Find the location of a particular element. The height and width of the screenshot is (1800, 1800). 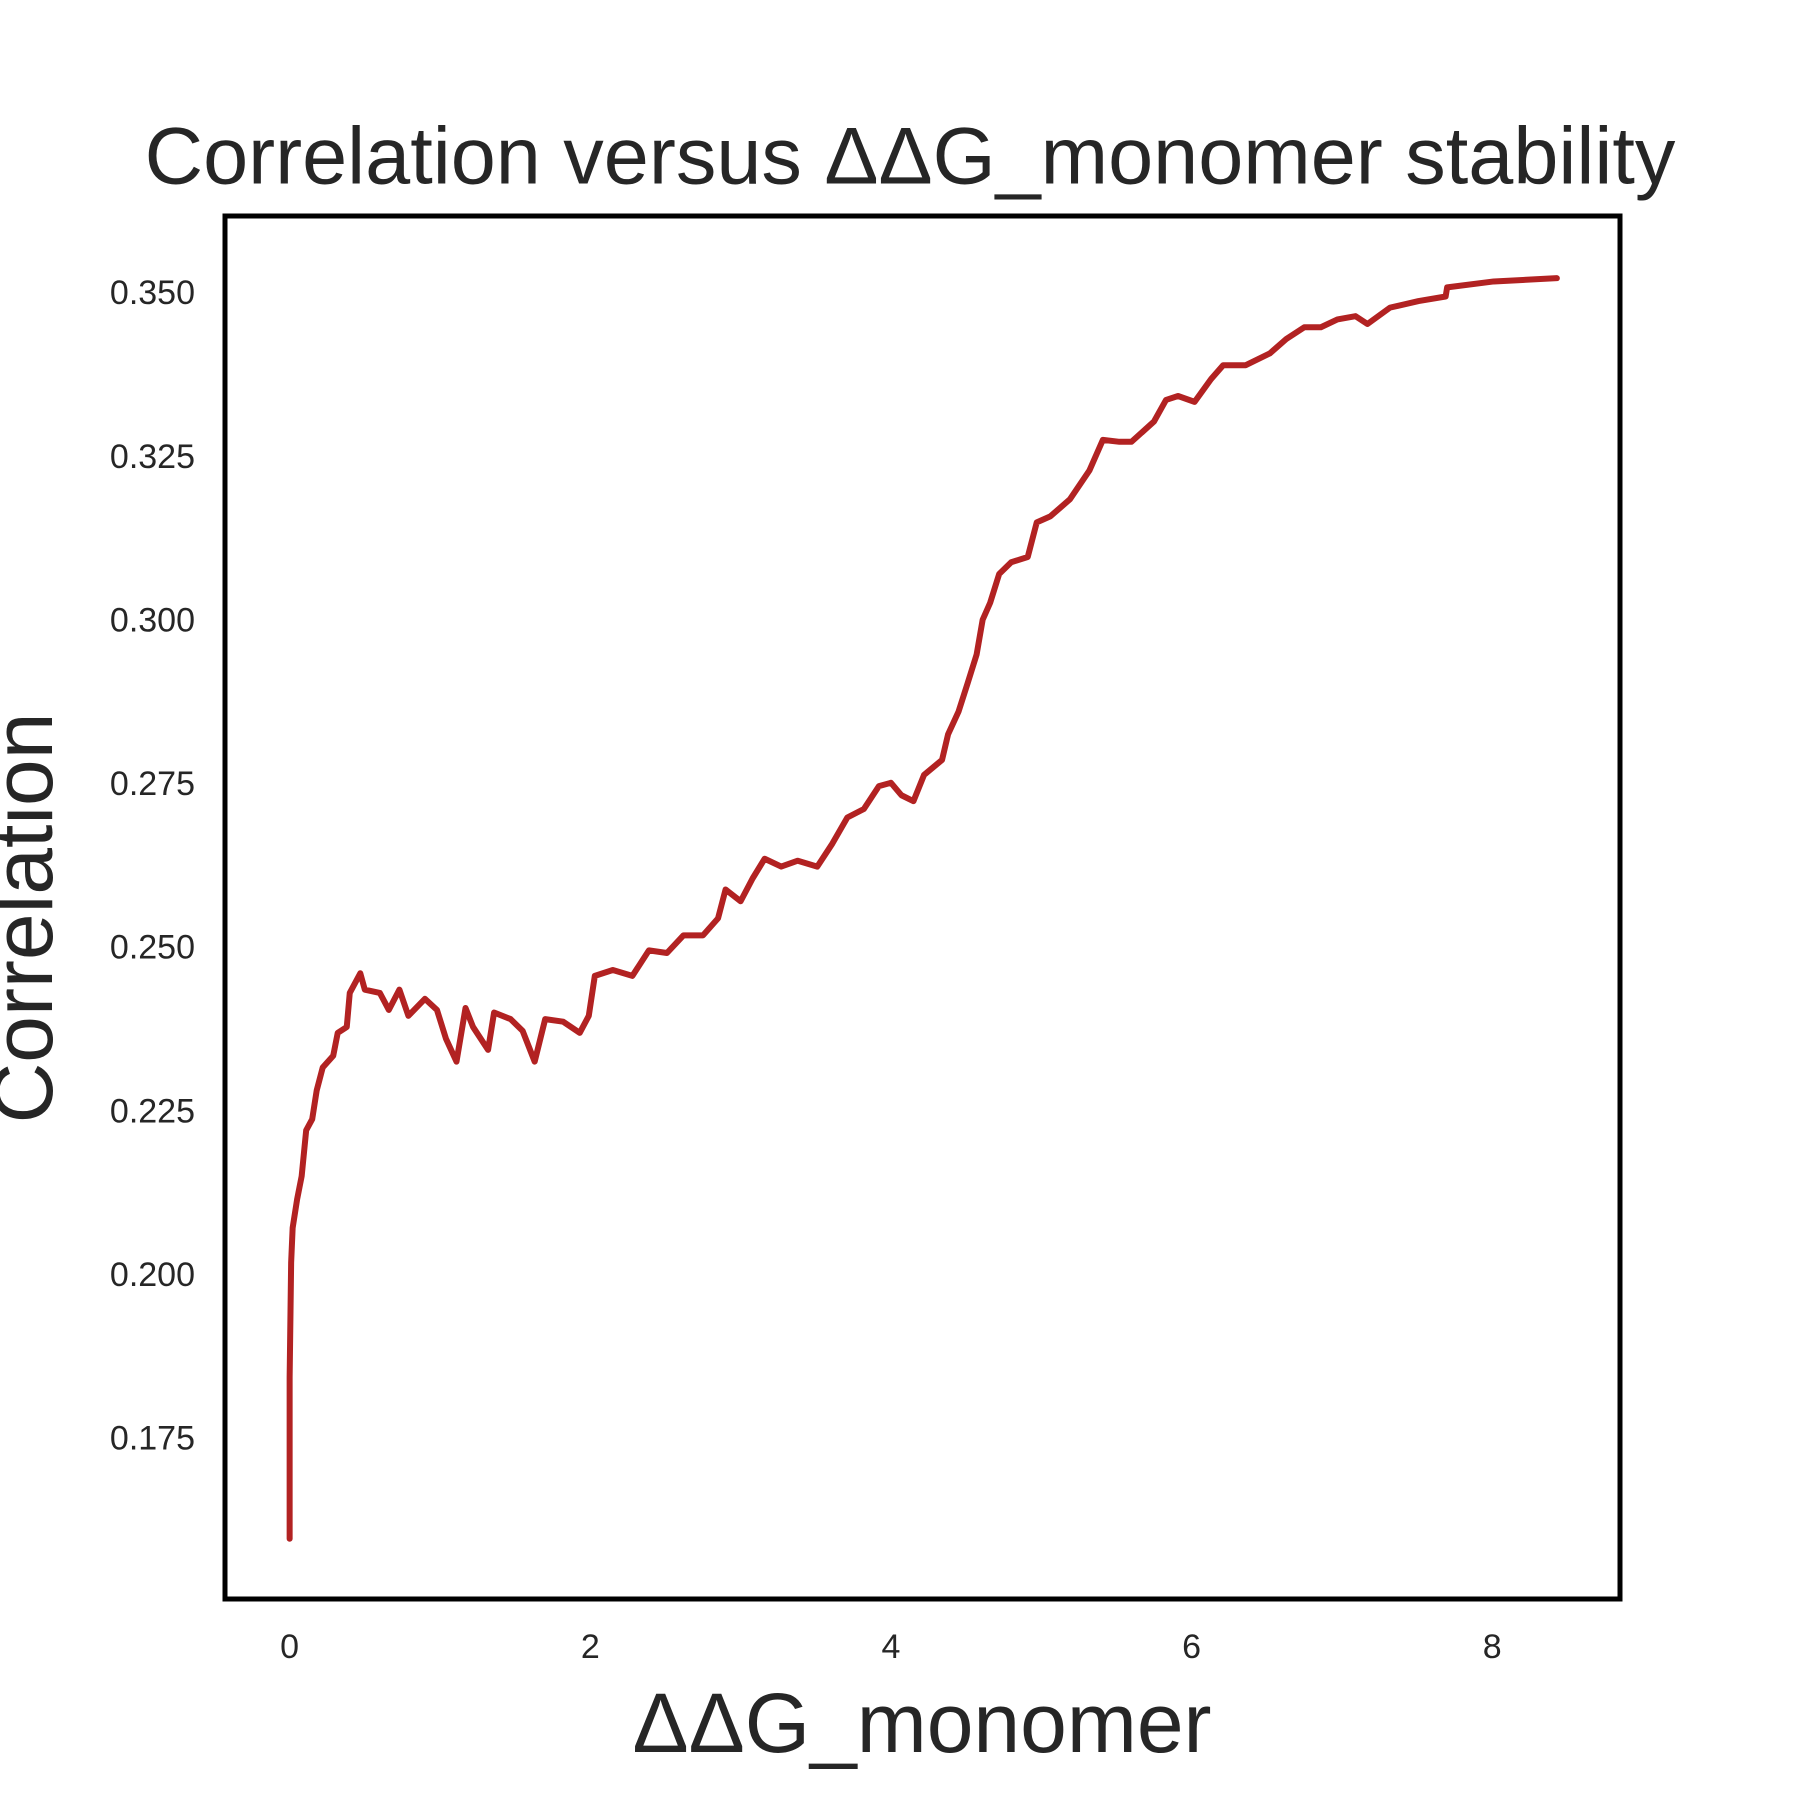

y-tick-label: 0.250 is located at coordinates (152, 948).